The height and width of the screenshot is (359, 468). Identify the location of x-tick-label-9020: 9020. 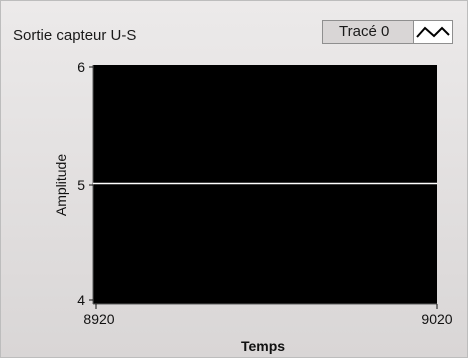
(436, 319).